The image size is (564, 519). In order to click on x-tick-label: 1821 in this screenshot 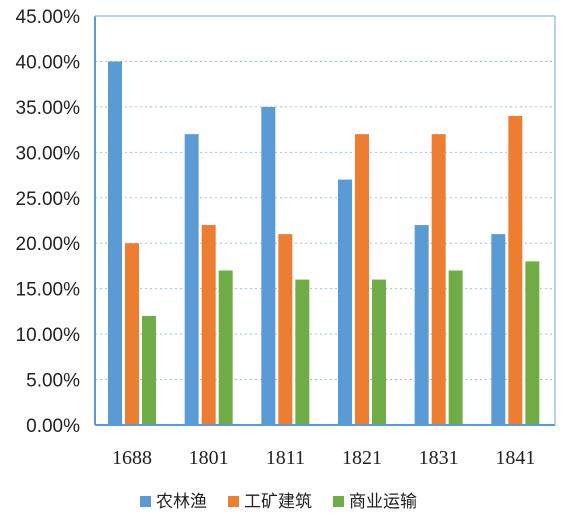, I will do `click(362, 458)`.